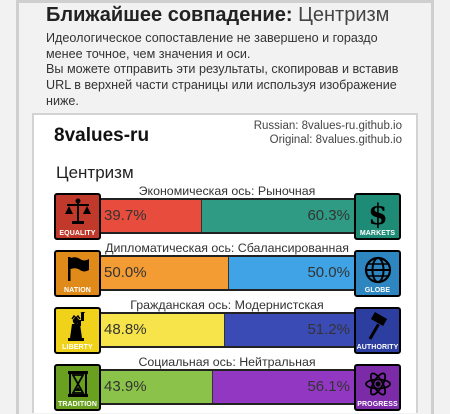  What do you see at coordinates (77, 290) in the screenshot?
I see `nation-label: NATION` at bounding box center [77, 290].